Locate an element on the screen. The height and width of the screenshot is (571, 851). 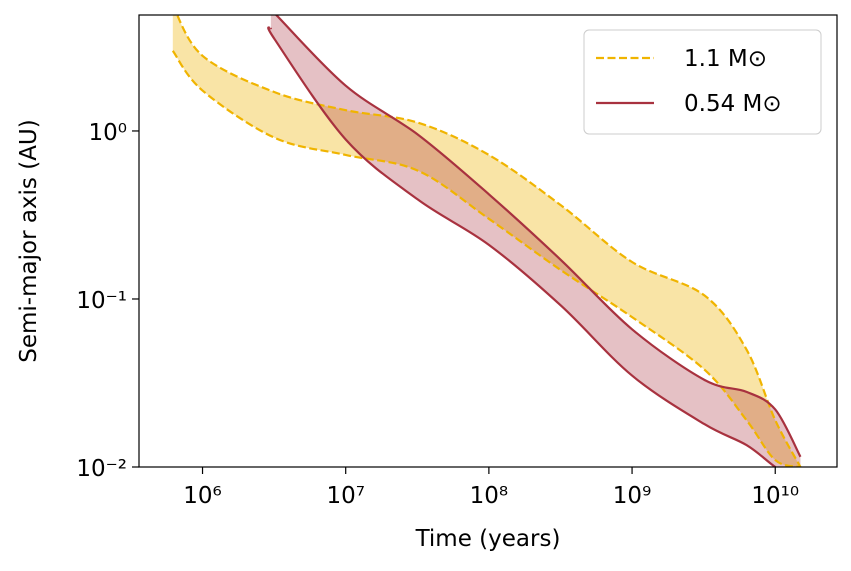
y-axis-label: Semi-major axis (AU) is located at coordinates (29, 240).